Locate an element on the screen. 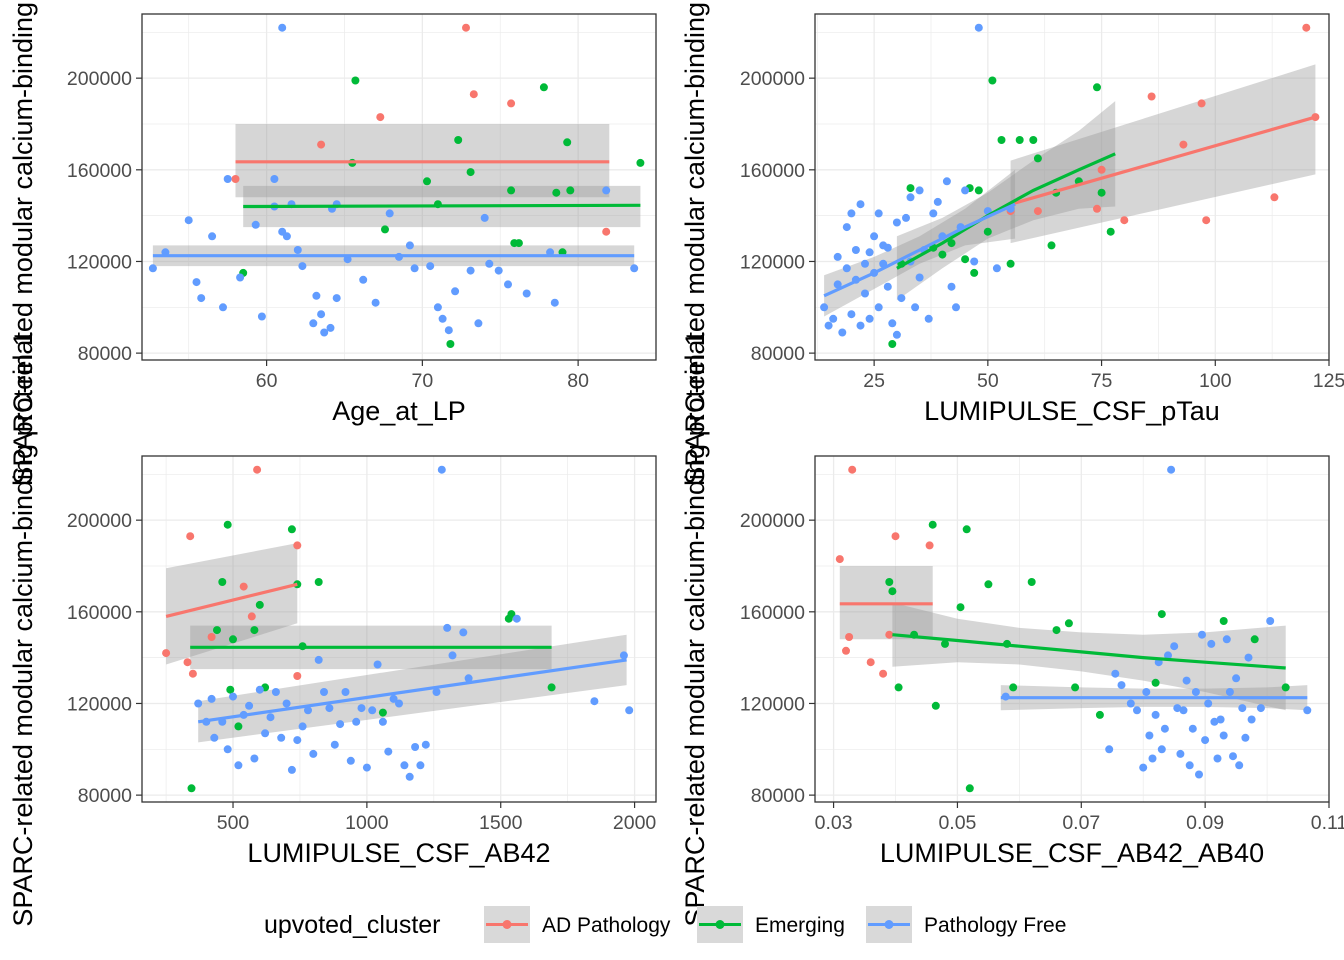 Image resolution: width=1344 pixels, height=960 pixels. panel-border is located at coordinates (1072, 187).